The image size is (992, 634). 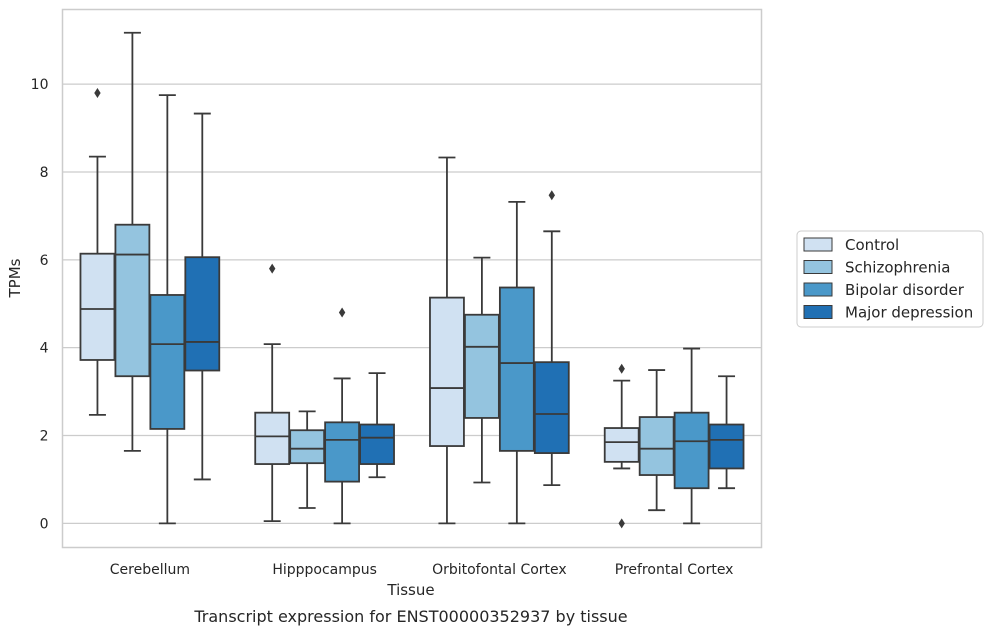 I want to click on legend-label: Control, so click(x=872, y=245).